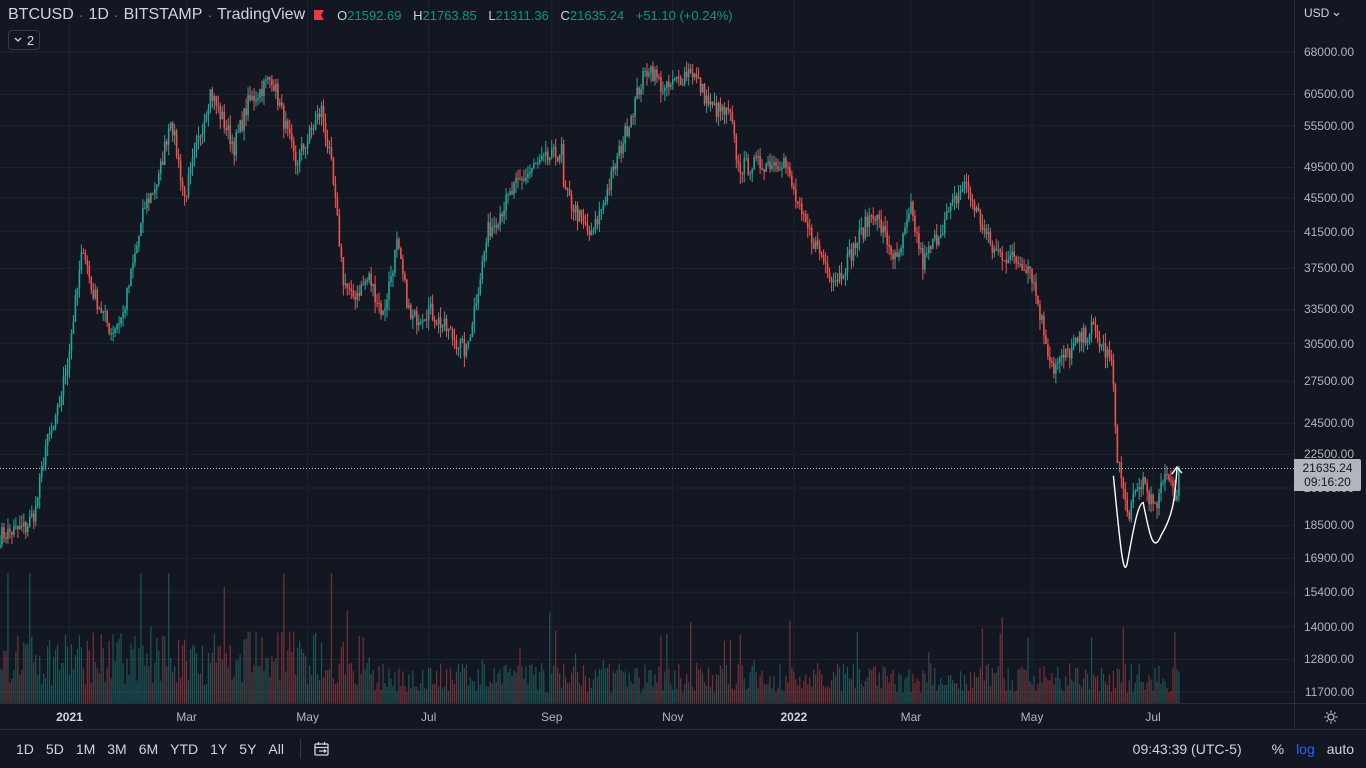  Describe the element at coordinates (1328, 626) in the screenshot. I see `price-tick-label: 14000.00` at that location.